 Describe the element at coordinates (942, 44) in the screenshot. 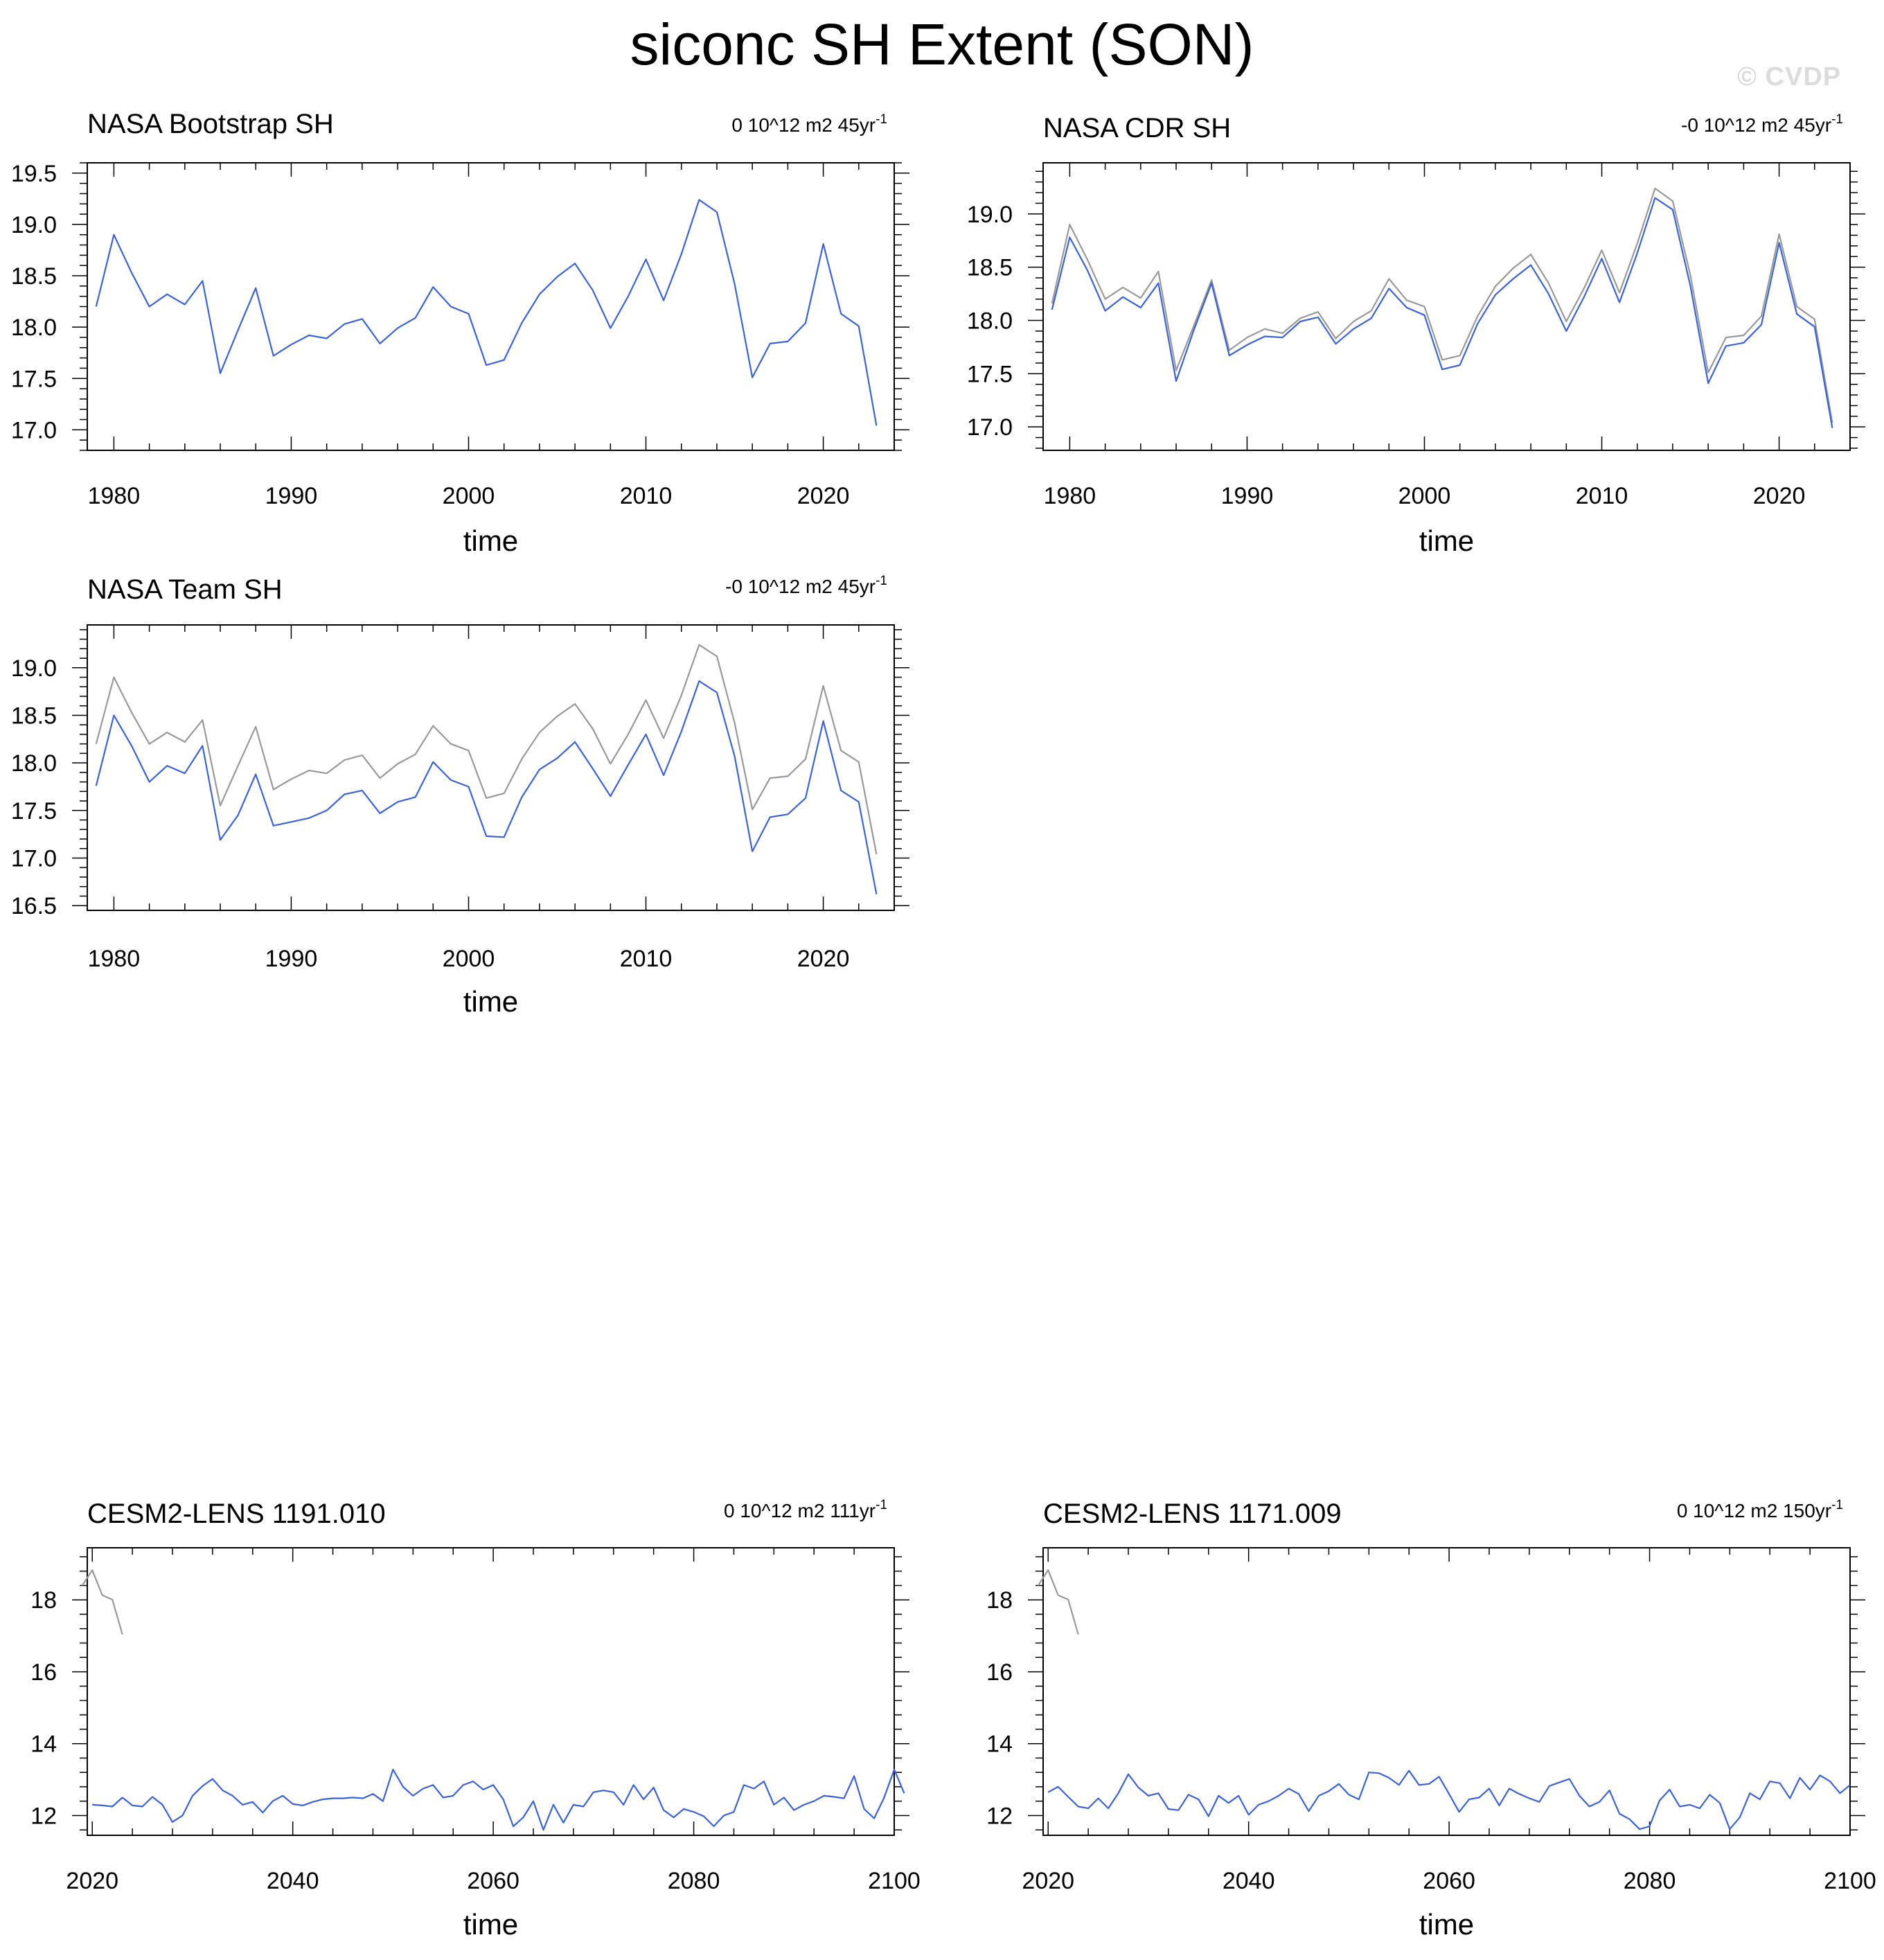

I see `figure-title: siconc SH Extent (SON)` at that location.